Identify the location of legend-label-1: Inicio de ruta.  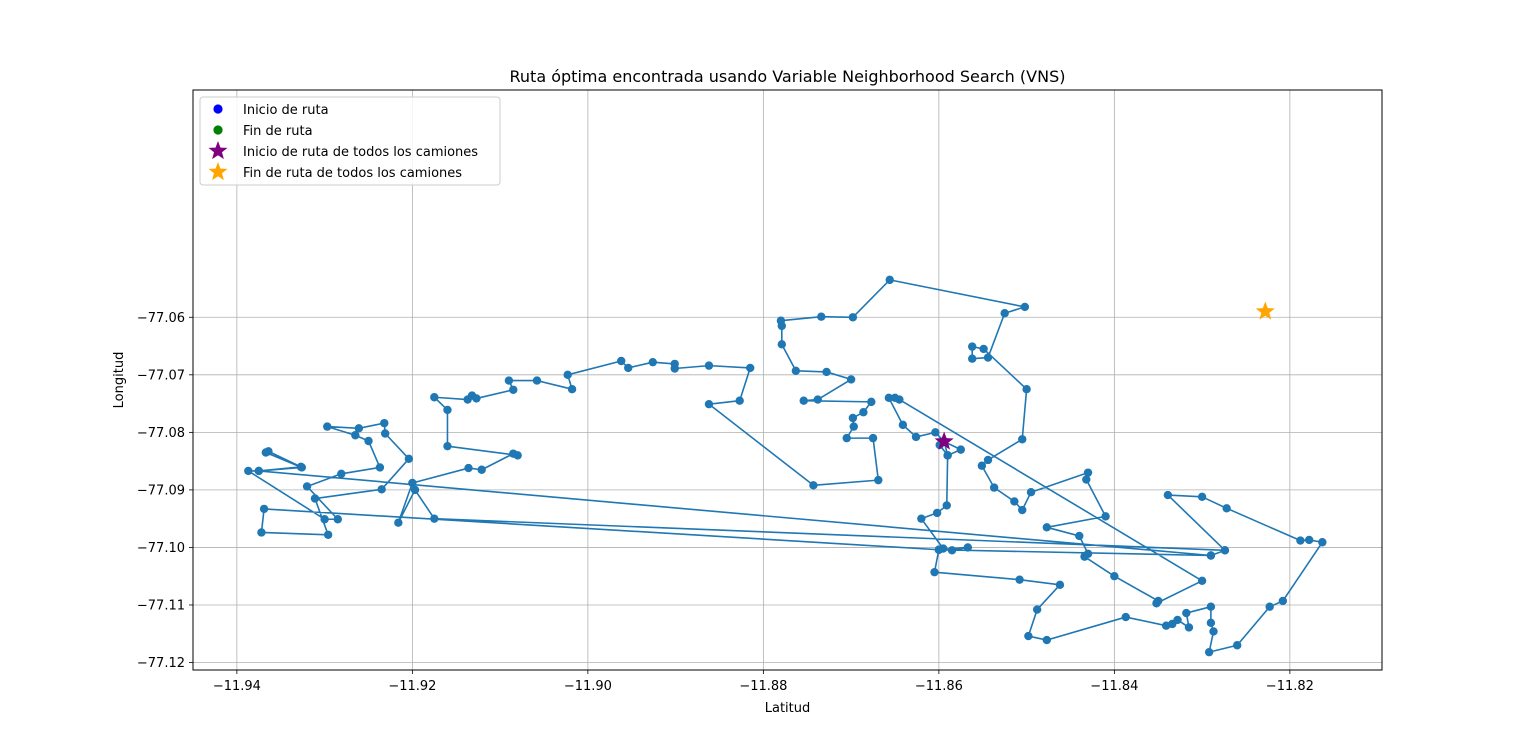
(286, 110).